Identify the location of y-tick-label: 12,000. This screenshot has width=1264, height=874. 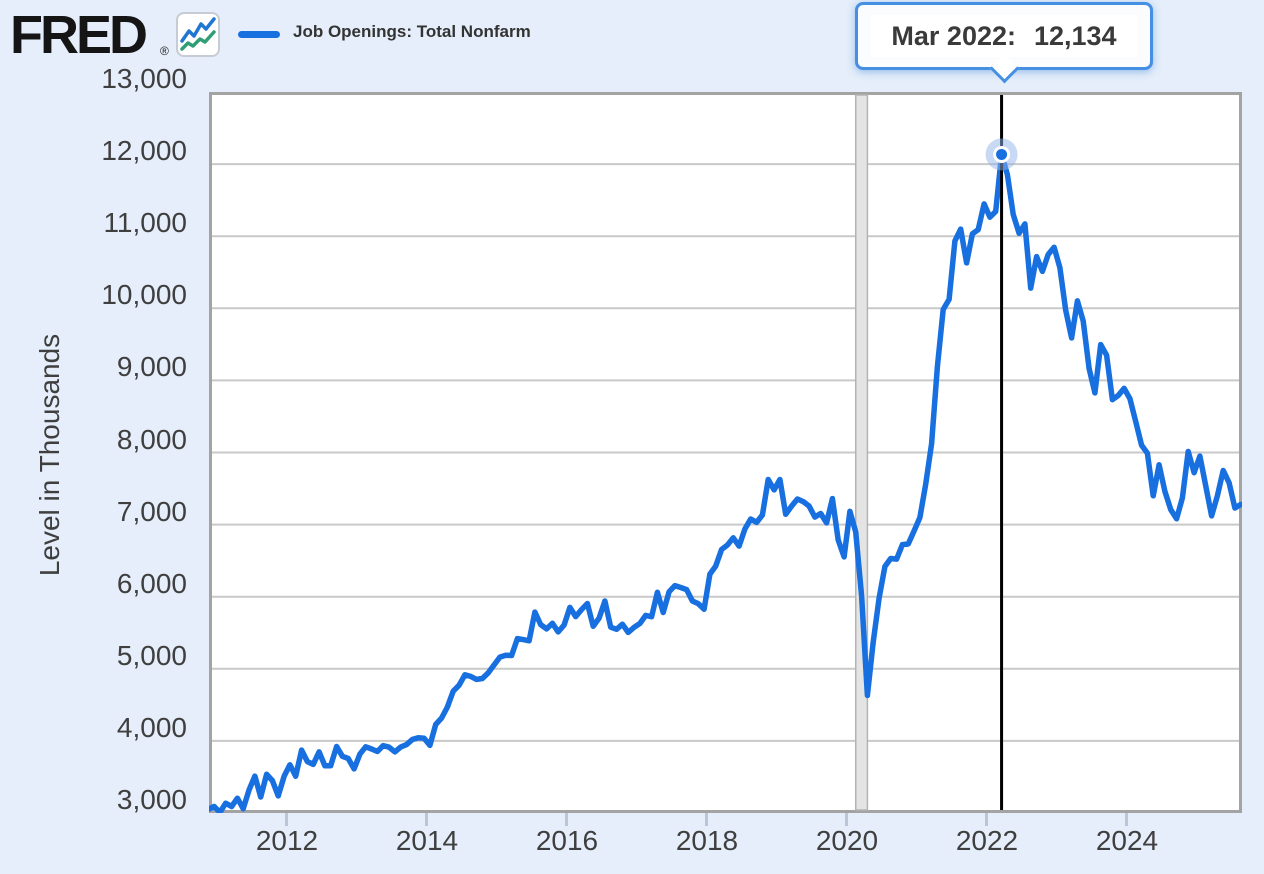
(144, 151).